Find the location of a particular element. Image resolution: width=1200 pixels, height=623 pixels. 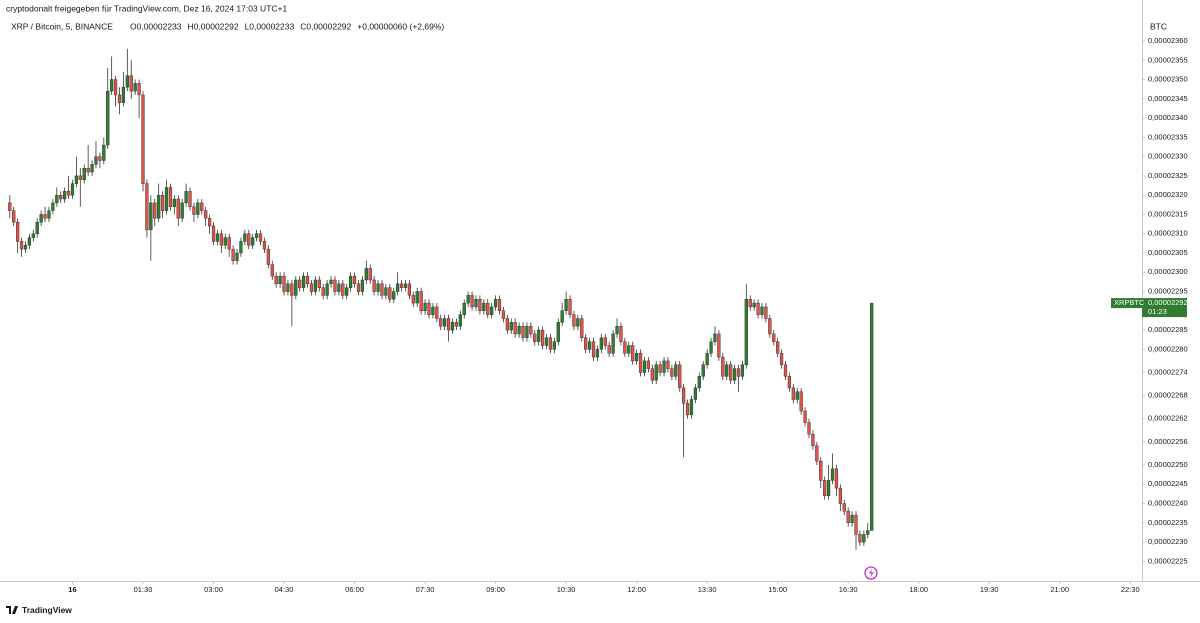

y-tick-label: 0,00002245 is located at coordinates (1168, 483).